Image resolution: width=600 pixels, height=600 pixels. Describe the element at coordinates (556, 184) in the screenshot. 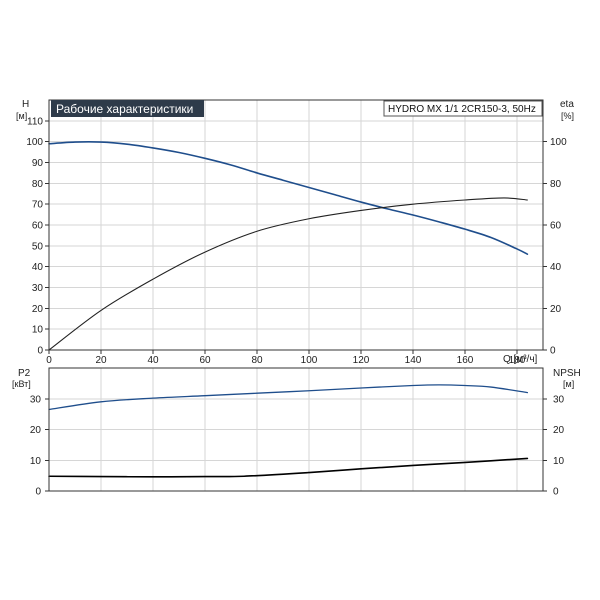

I see `y-right-tick-label: 80` at that location.